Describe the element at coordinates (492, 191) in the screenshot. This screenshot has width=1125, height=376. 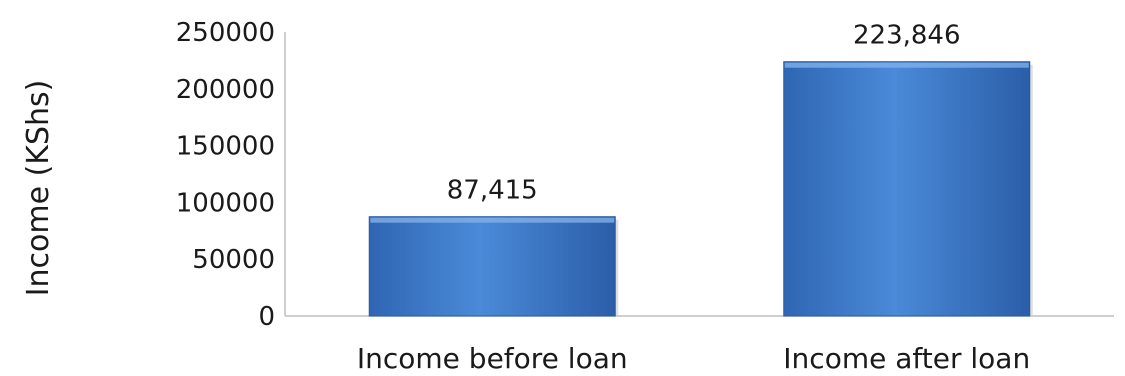
I see `bar-data-label: 87,415` at that location.